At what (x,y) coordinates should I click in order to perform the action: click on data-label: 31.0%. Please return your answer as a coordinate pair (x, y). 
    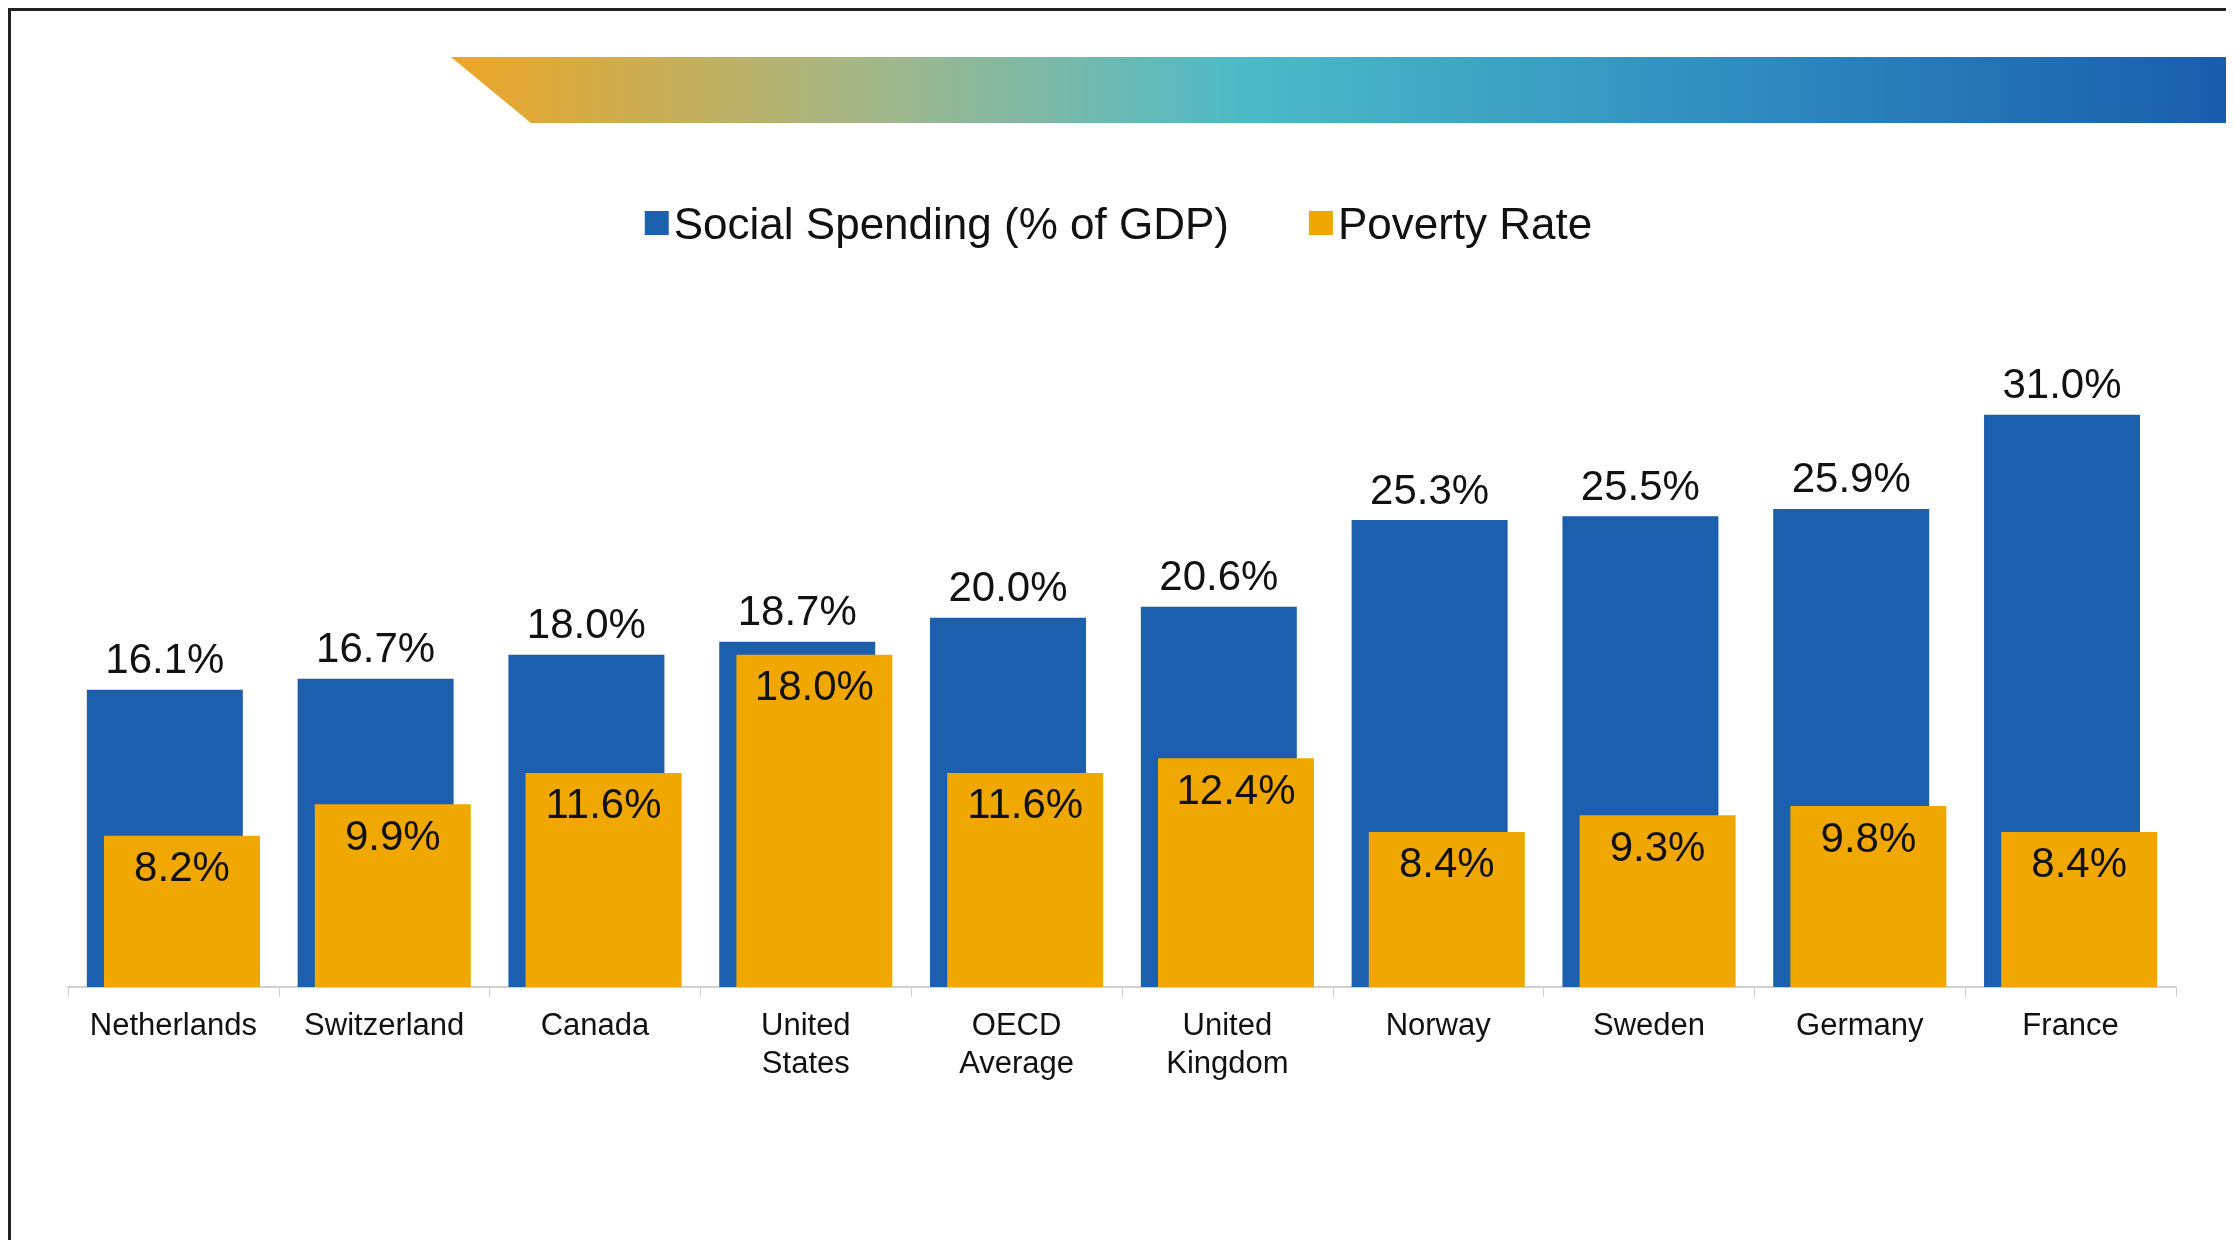
    Looking at the image, I should click on (2062, 384).